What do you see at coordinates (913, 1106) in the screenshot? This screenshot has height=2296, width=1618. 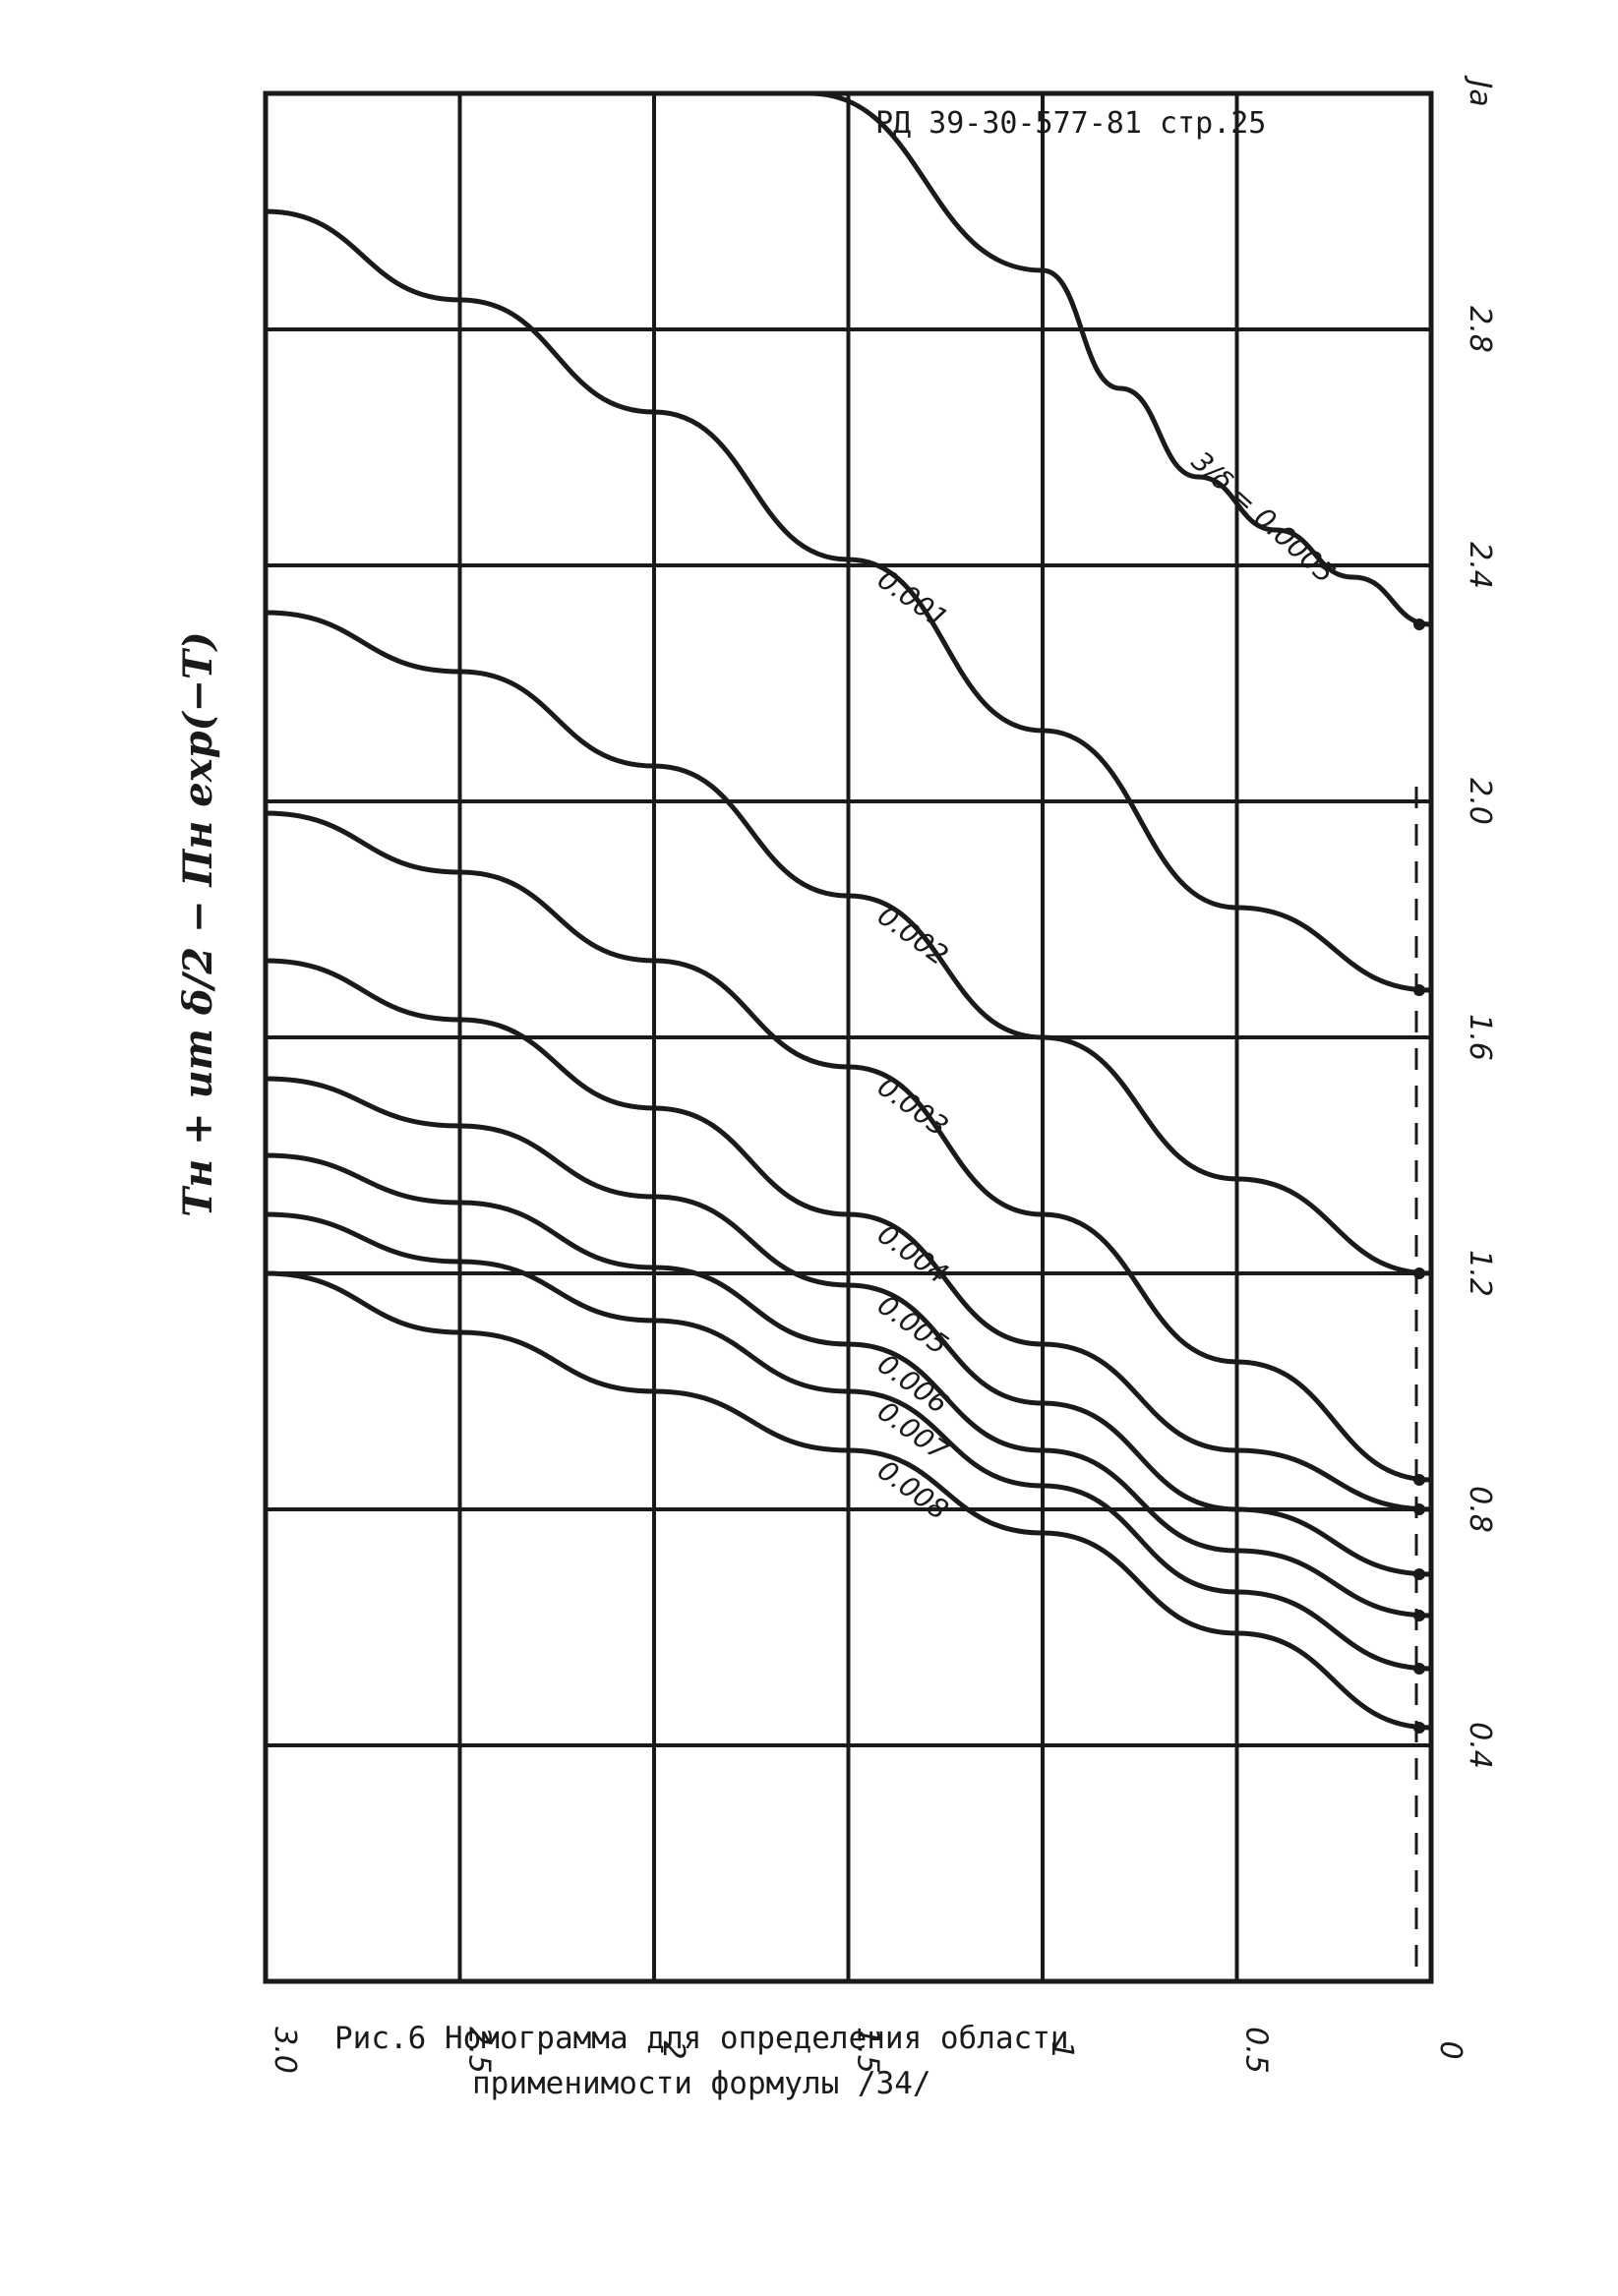 I see `curve-label: 0.003` at bounding box center [913, 1106].